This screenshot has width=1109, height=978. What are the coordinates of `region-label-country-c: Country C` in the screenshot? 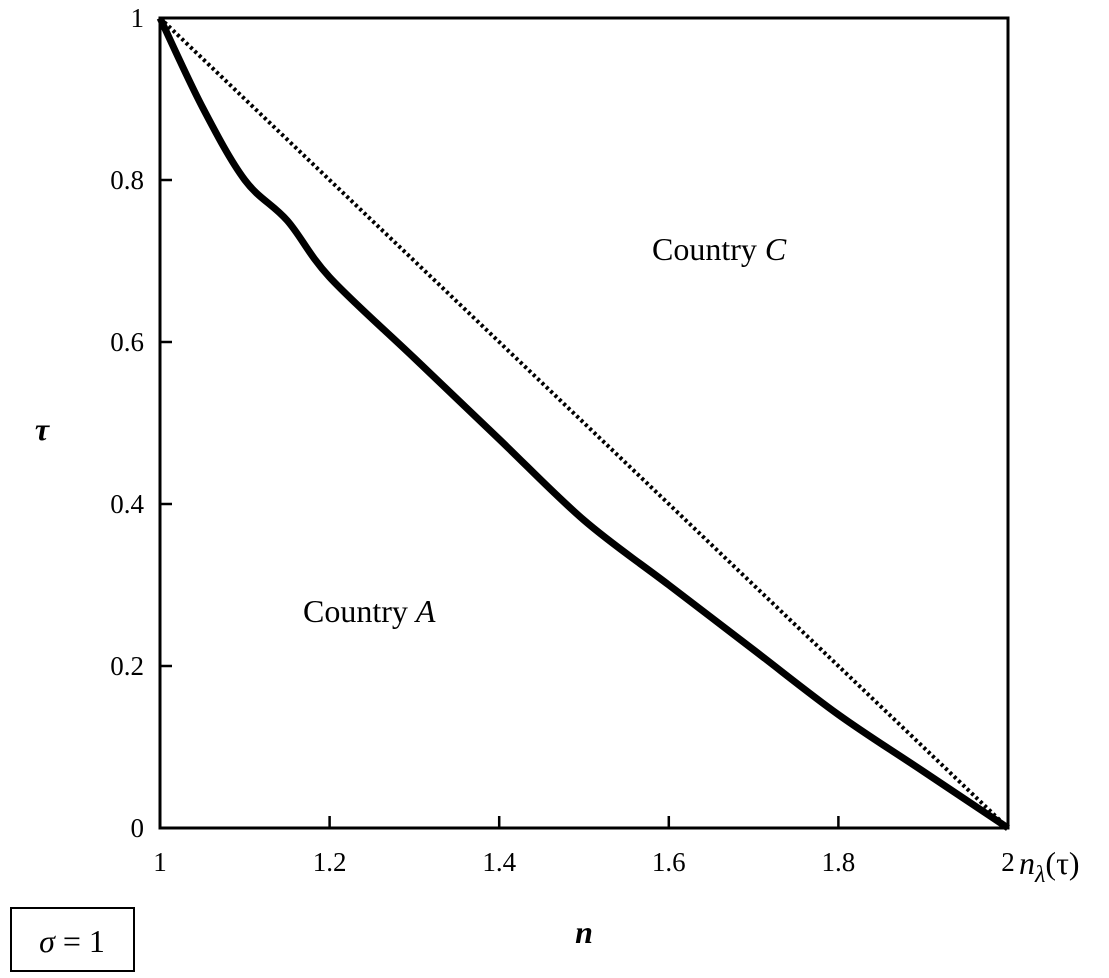 It's located at (719, 249).